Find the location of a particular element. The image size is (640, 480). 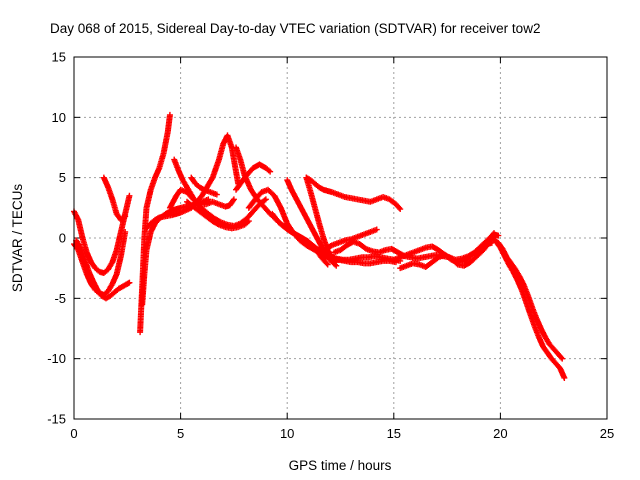

y-axis-label: SDTVAR / TECUs is located at coordinates (17, 238).